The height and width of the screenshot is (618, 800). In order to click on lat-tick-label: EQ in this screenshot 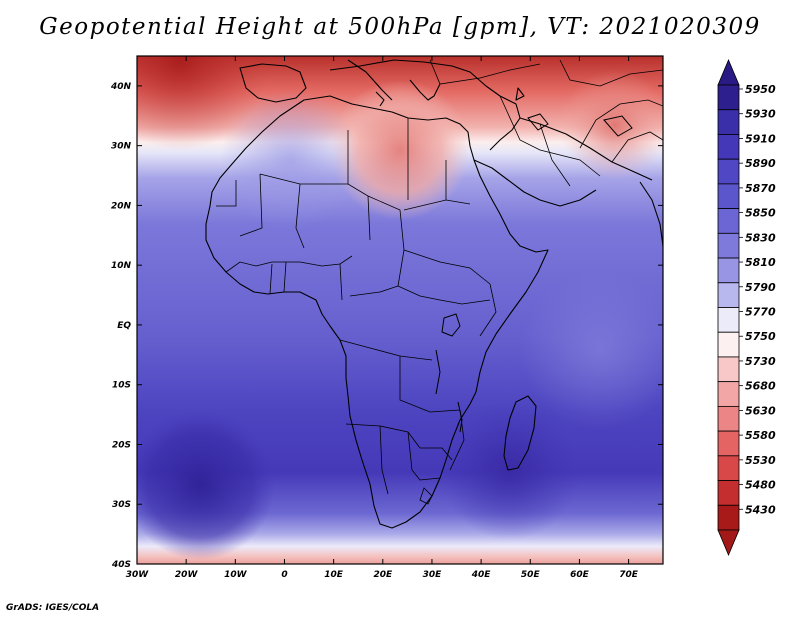, I will do `click(124, 326)`.